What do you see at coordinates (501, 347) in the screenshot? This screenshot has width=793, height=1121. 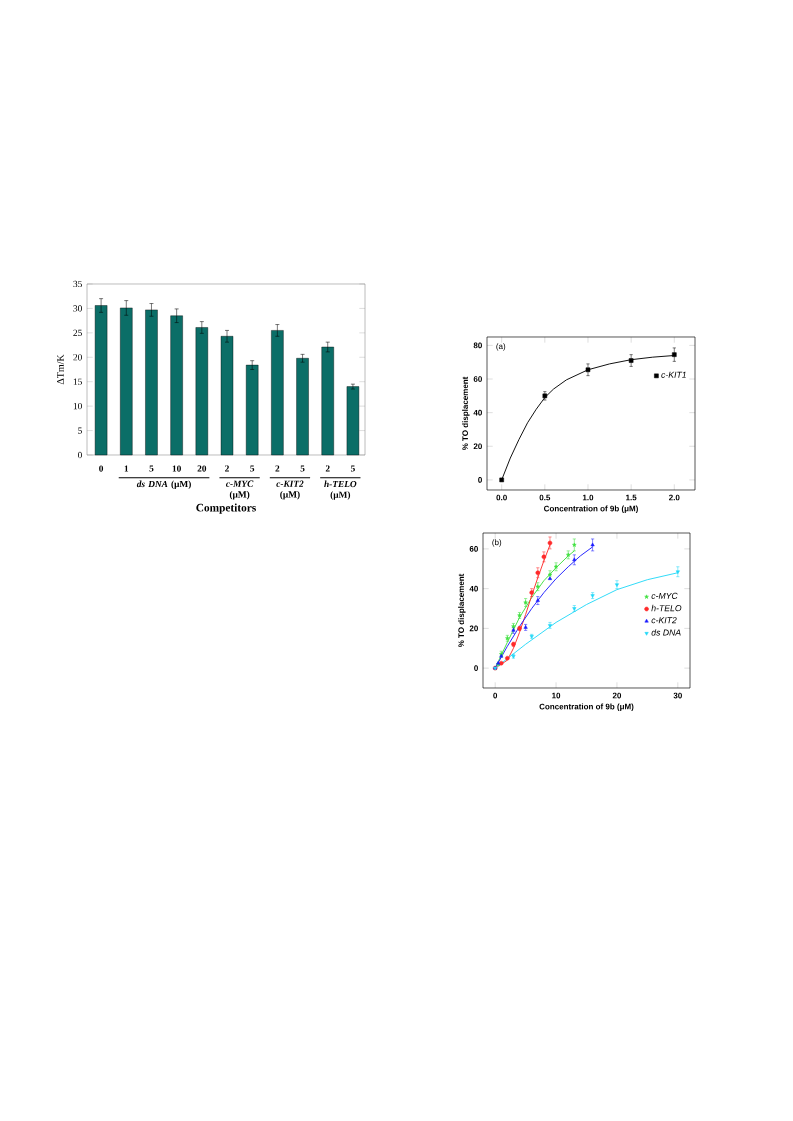 I see `annotation: (a)` at bounding box center [501, 347].